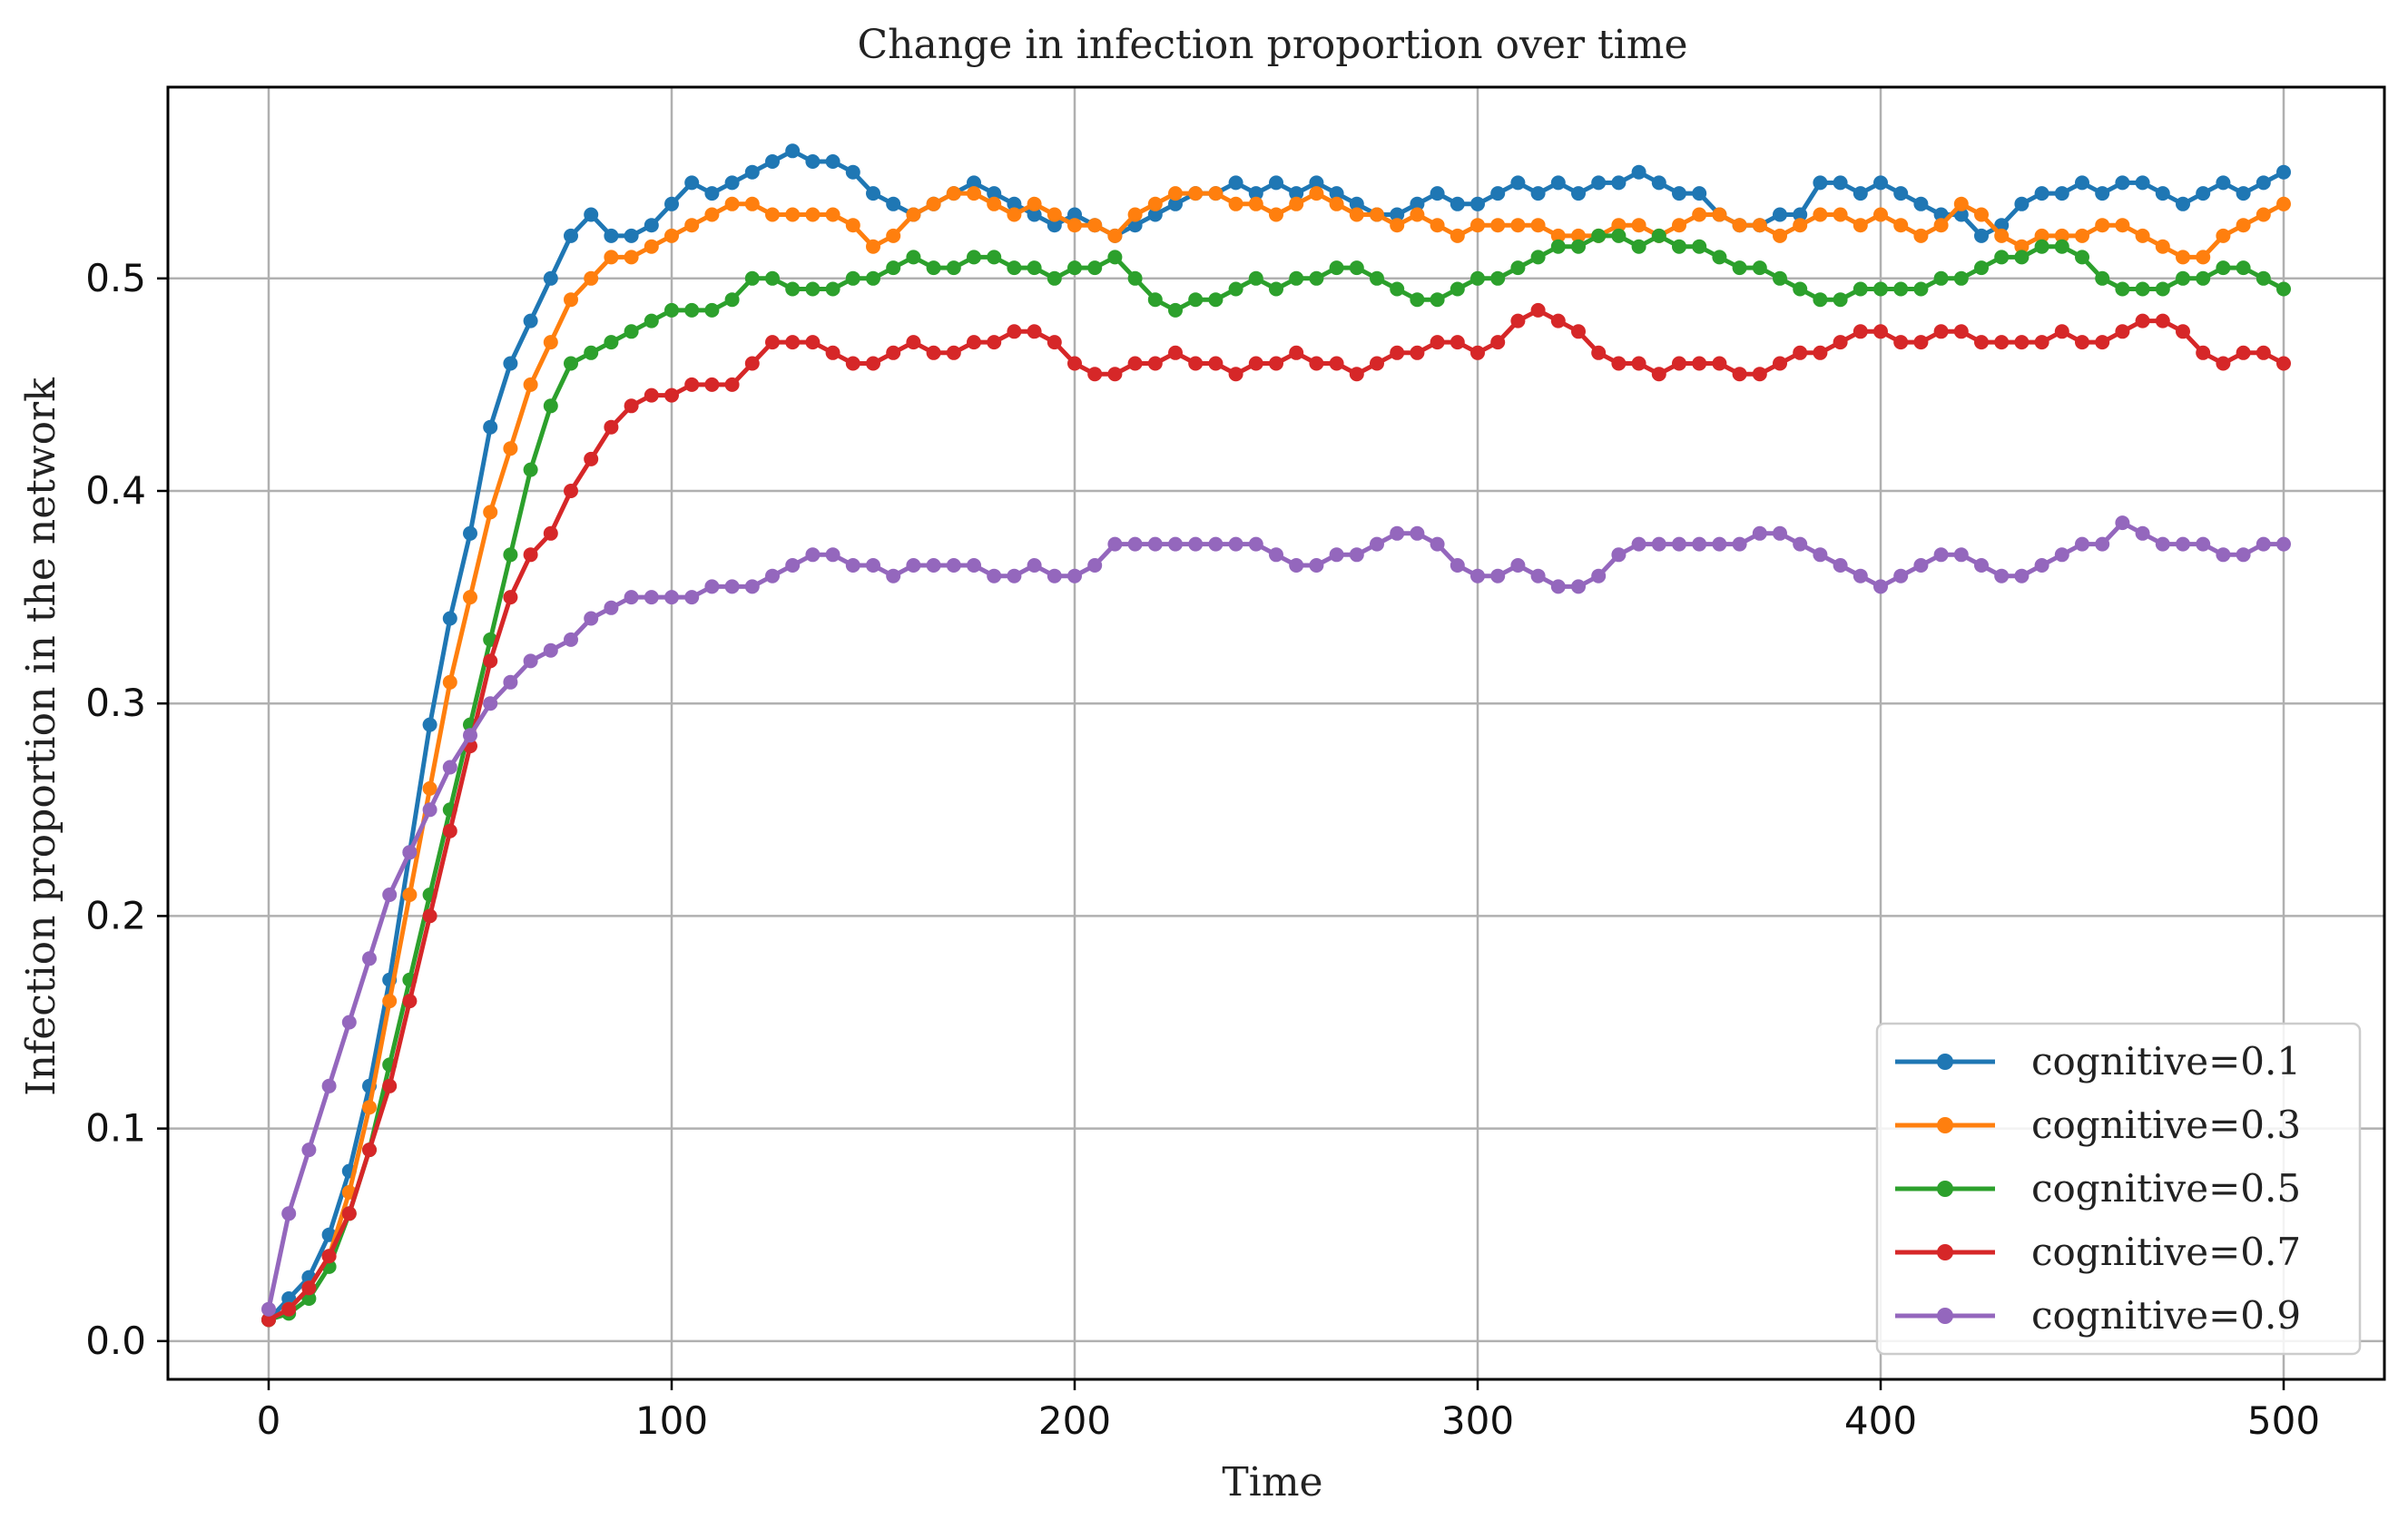 This screenshot has width=2408, height=1520. What do you see at coordinates (115, 490) in the screenshot?
I see `y-tick-label: 0.4` at bounding box center [115, 490].